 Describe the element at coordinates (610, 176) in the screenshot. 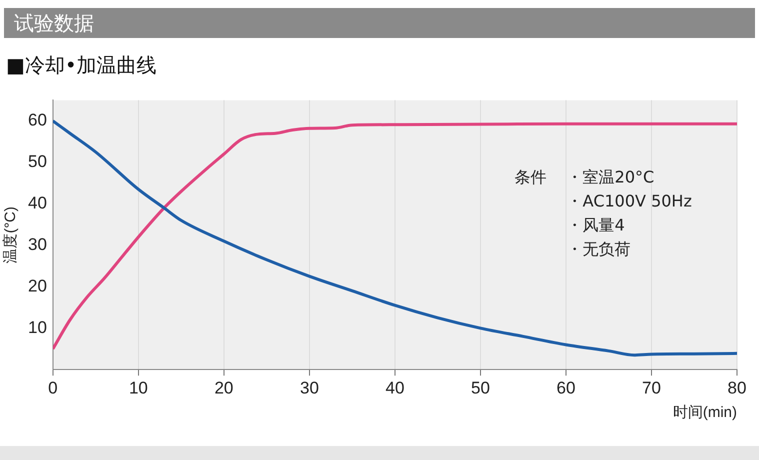

I see `annotation: ・室温20°C` at that location.